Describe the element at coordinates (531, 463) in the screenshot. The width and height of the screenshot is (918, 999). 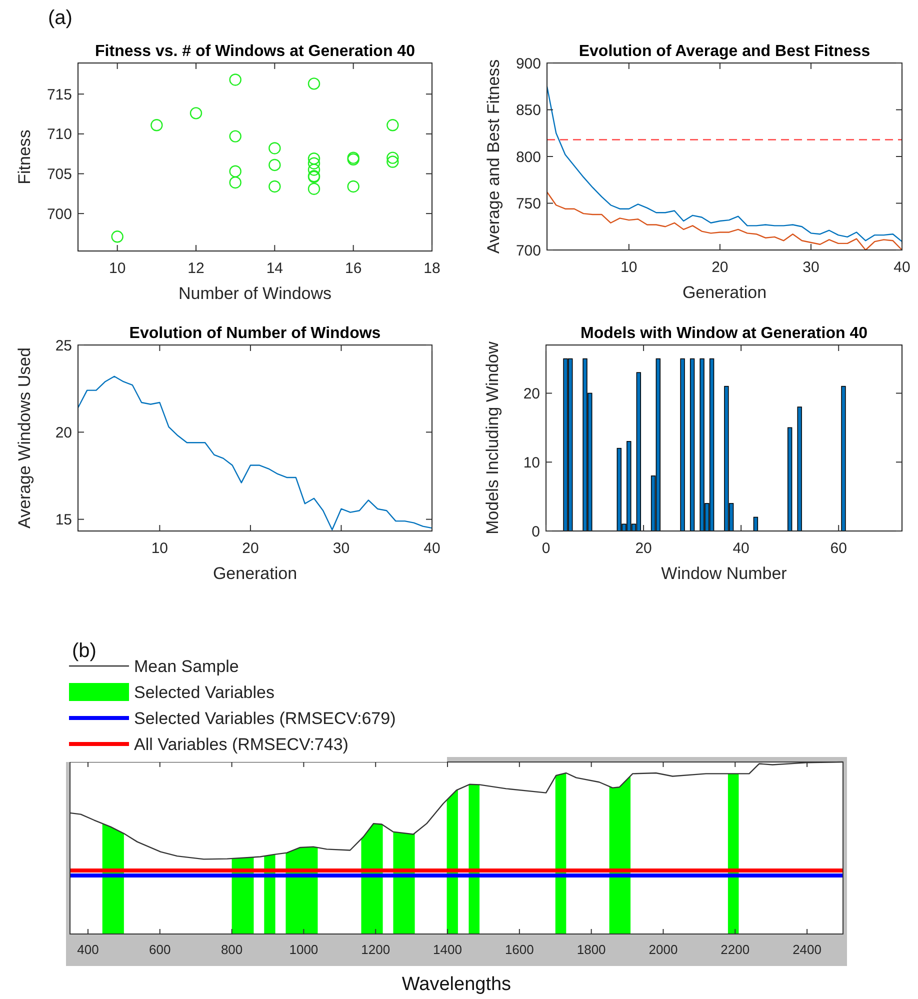
I see `y-tick-label: 10` at that location.